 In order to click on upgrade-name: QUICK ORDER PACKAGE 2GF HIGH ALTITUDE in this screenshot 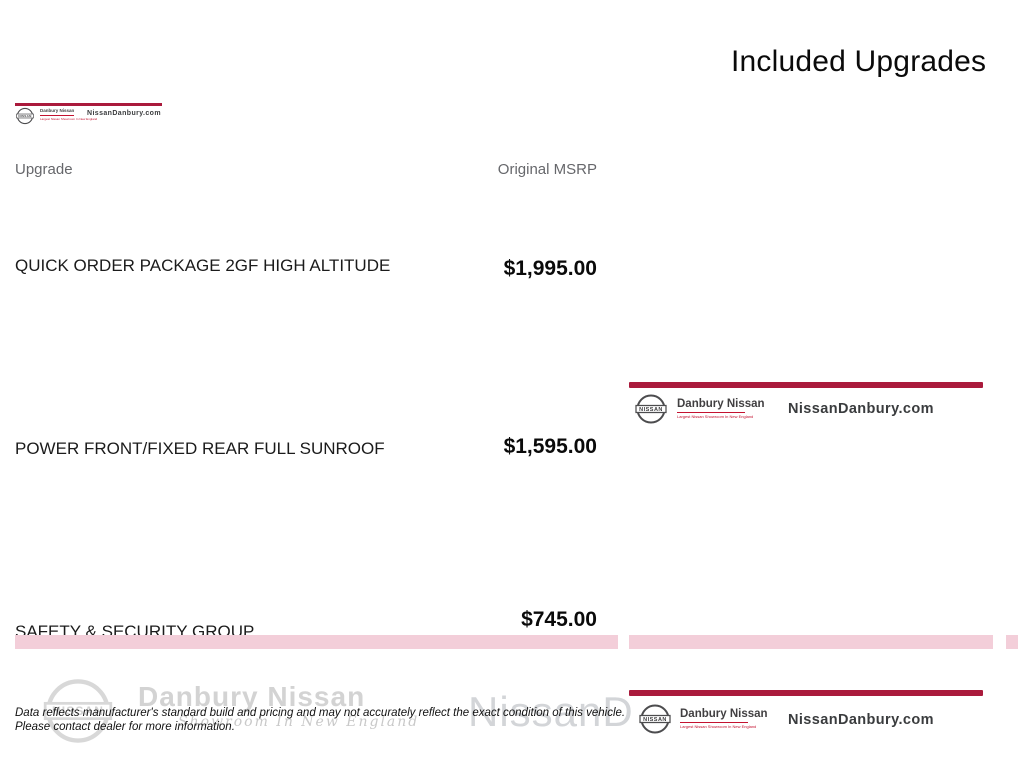, I will do `click(203, 265)`.